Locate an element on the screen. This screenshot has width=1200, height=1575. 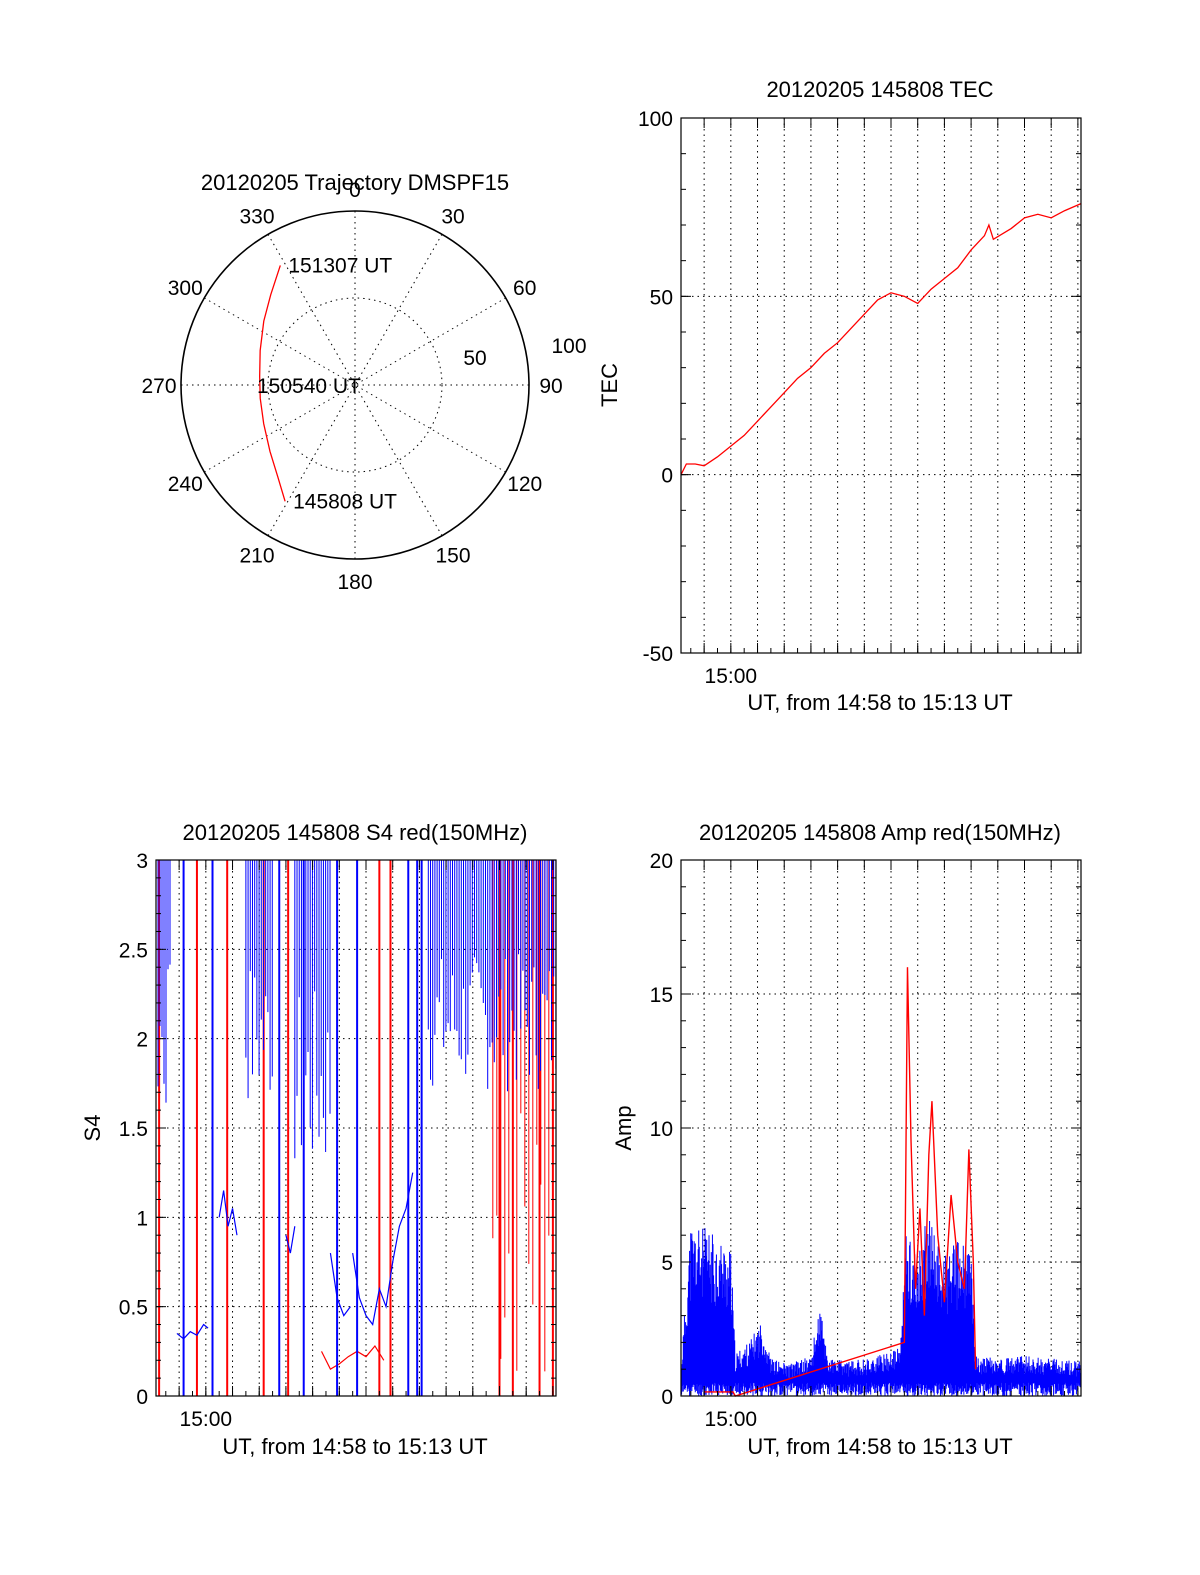
tec-xlabel: UT, from 14:58 to 15:13 UT is located at coordinates (879, 702).